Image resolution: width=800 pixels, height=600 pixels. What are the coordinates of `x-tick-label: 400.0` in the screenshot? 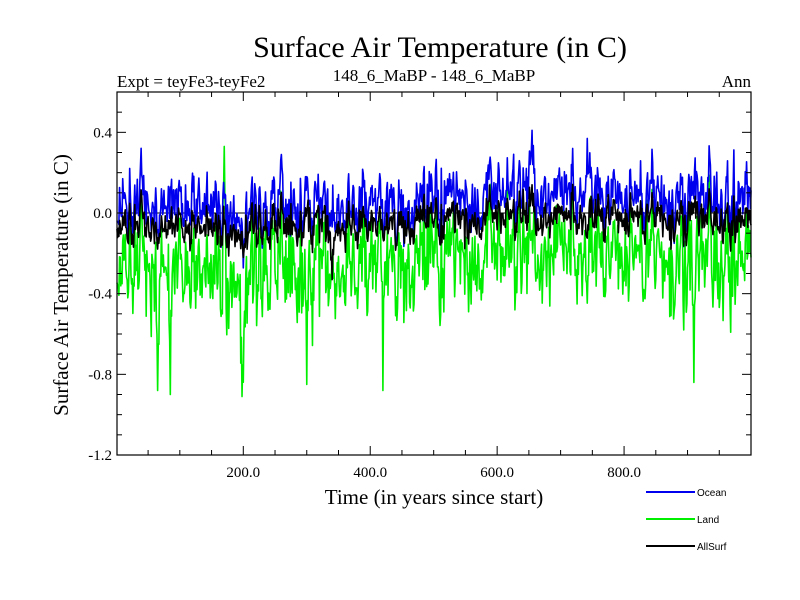 It's located at (370, 473).